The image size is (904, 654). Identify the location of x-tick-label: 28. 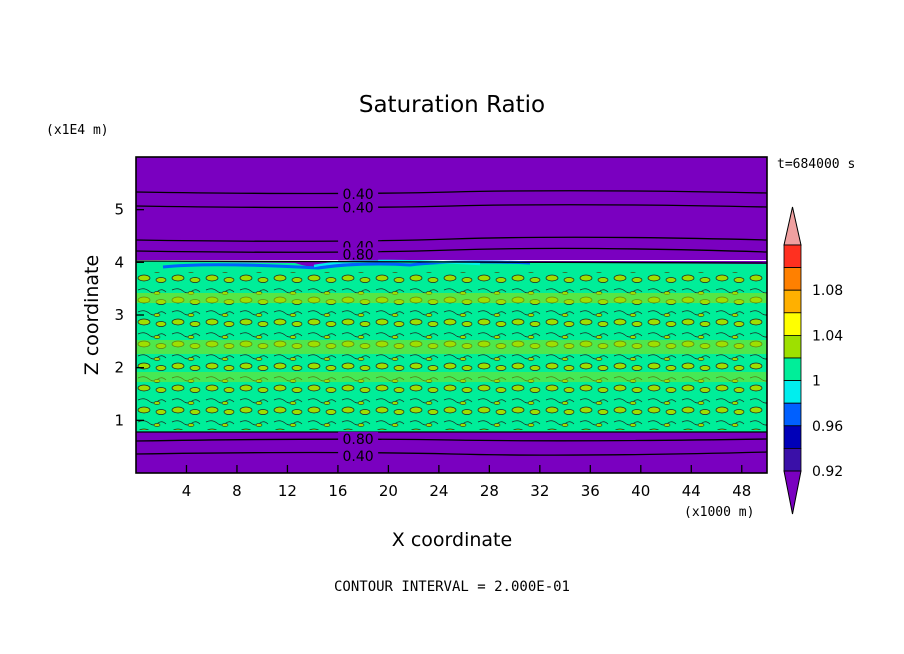
(489, 491).